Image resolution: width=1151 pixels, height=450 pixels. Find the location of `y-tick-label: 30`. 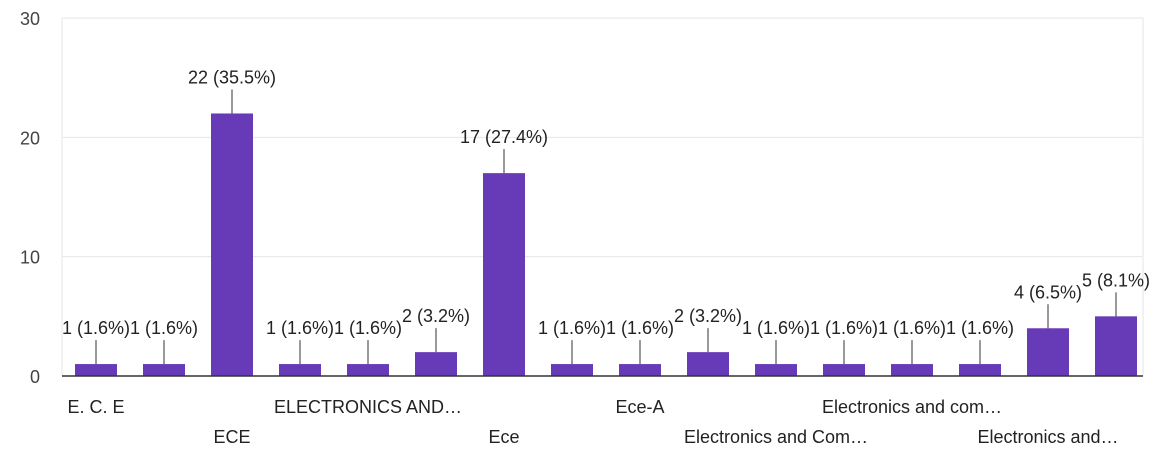

y-tick-label: 30 is located at coordinates (30, 19).